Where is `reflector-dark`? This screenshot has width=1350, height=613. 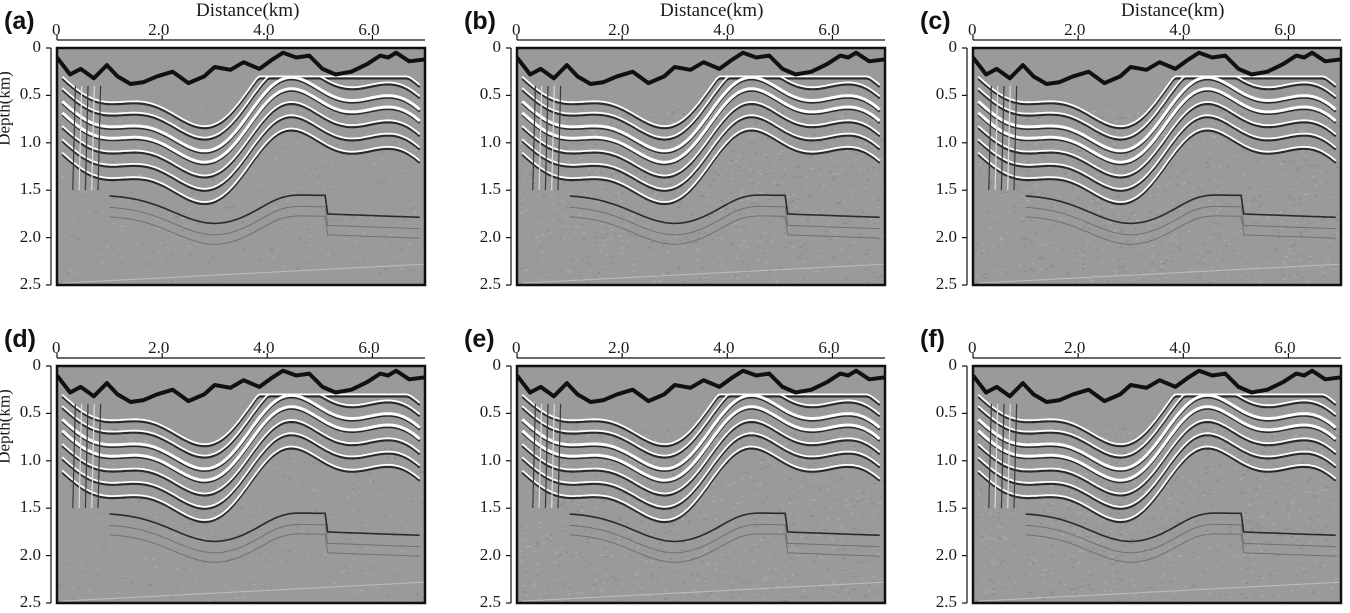 reflector-dark is located at coordinates (701, 109).